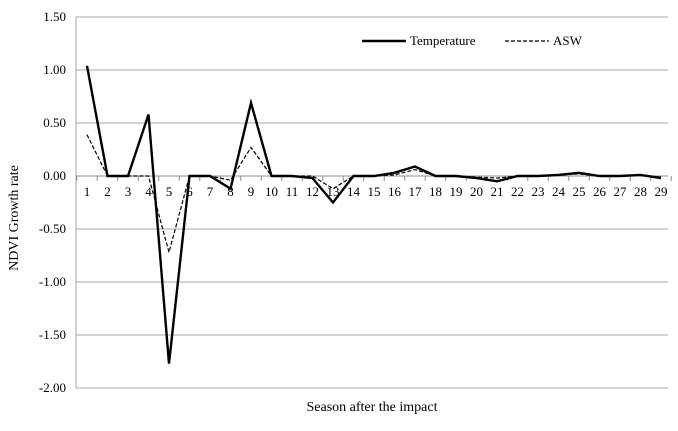 Image resolution: width=678 pixels, height=431 pixels. I want to click on x-tick-label: 28, so click(640, 191).